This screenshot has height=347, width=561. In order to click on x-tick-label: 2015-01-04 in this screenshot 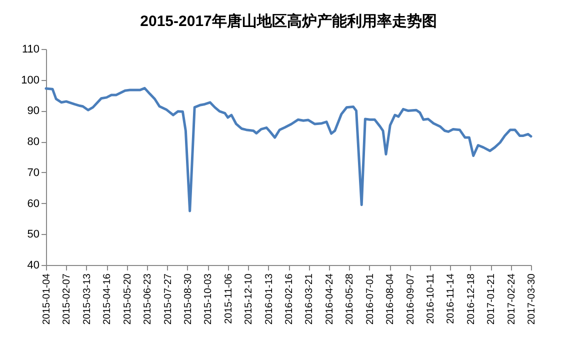, I will do `click(47, 299)`.